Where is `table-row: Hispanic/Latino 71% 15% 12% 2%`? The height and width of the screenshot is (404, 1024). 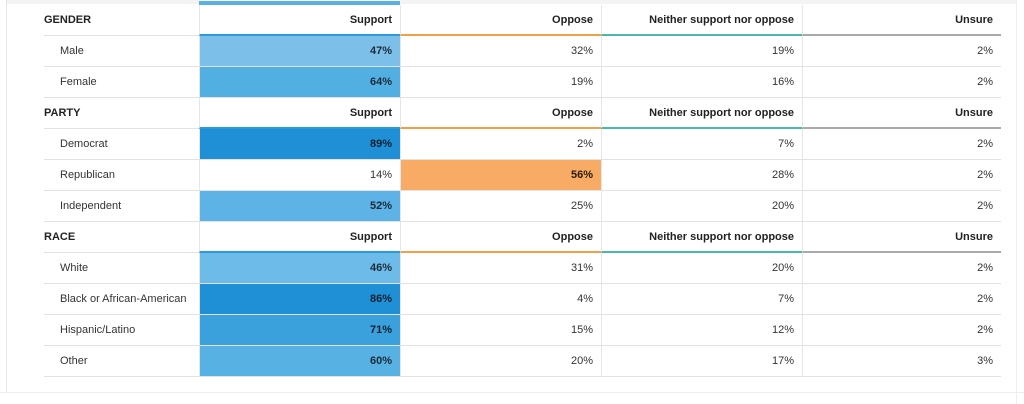 table-row: Hispanic/Latino 71% 15% 12% 2% is located at coordinates (522, 330).